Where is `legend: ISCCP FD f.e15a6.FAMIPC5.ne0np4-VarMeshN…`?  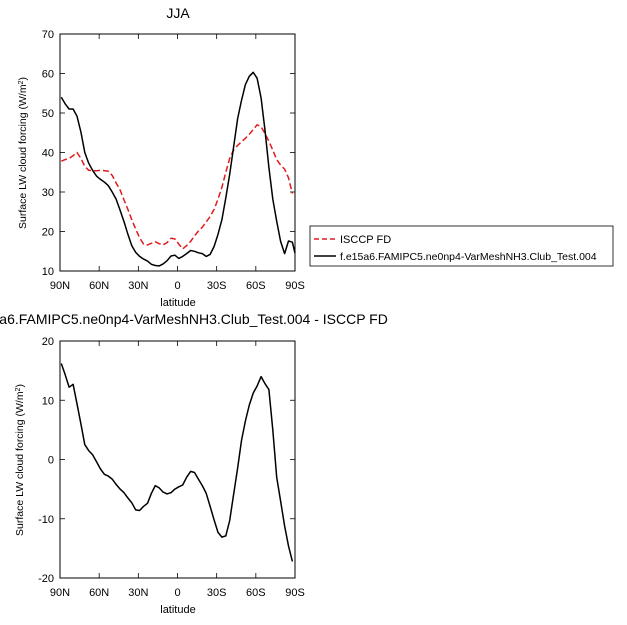 legend: ISCCP FD f.e15a6.FAMIPC5.ne0np4-VarMeshN… is located at coordinates (461, 246).